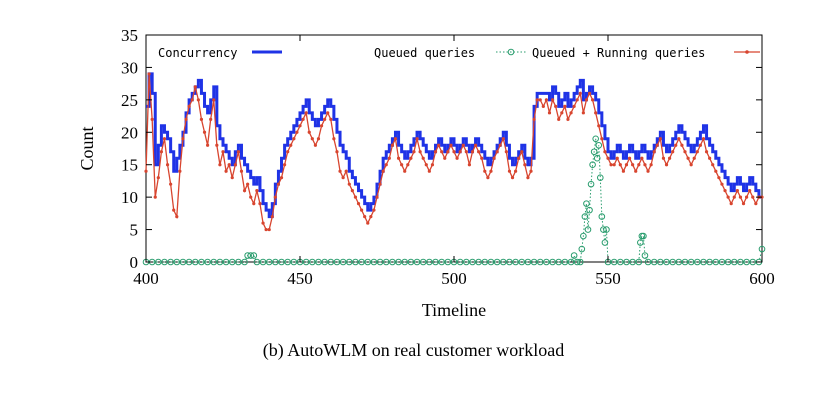 The width and height of the screenshot is (827, 408). I want to click on legend-label-queued-running: Queued + Running queries, so click(618, 53).